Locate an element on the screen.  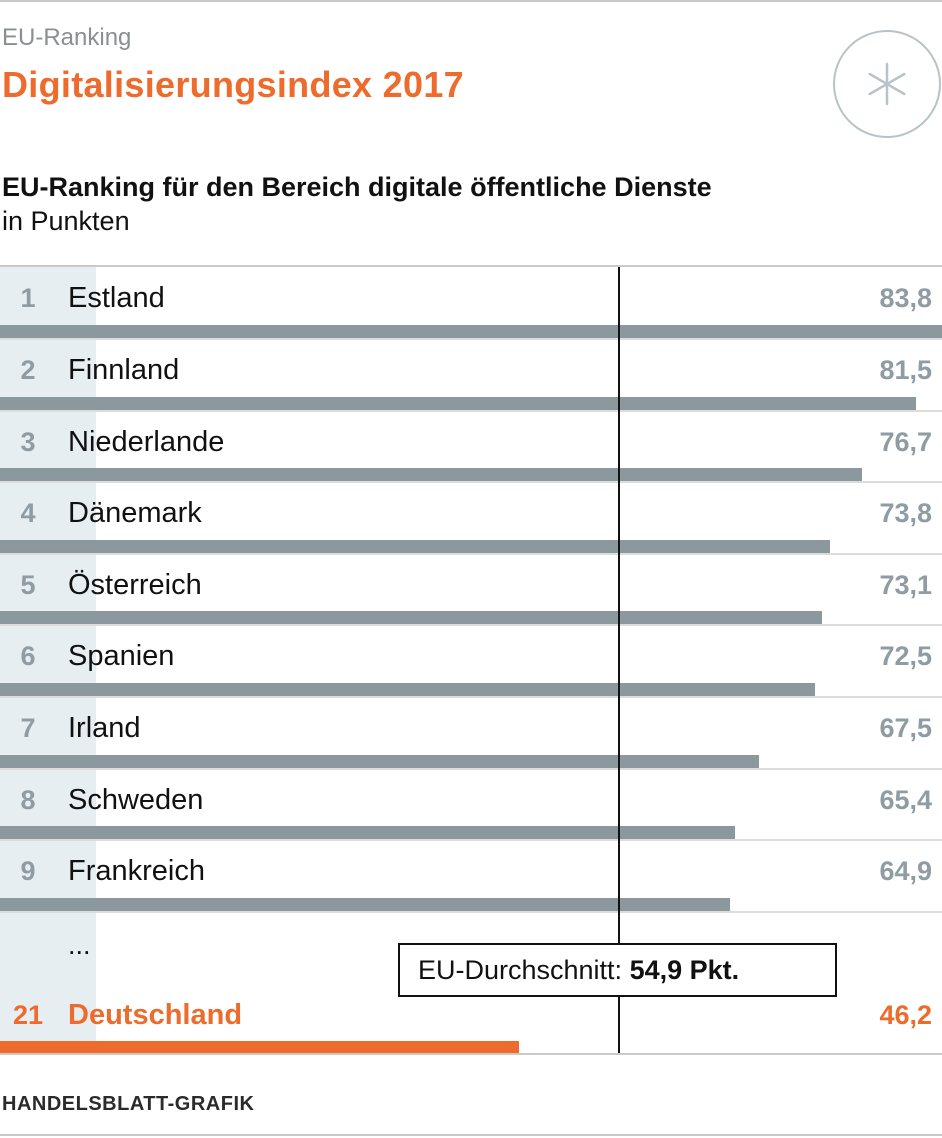
rank-label: 9 is located at coordinates (28, 871).